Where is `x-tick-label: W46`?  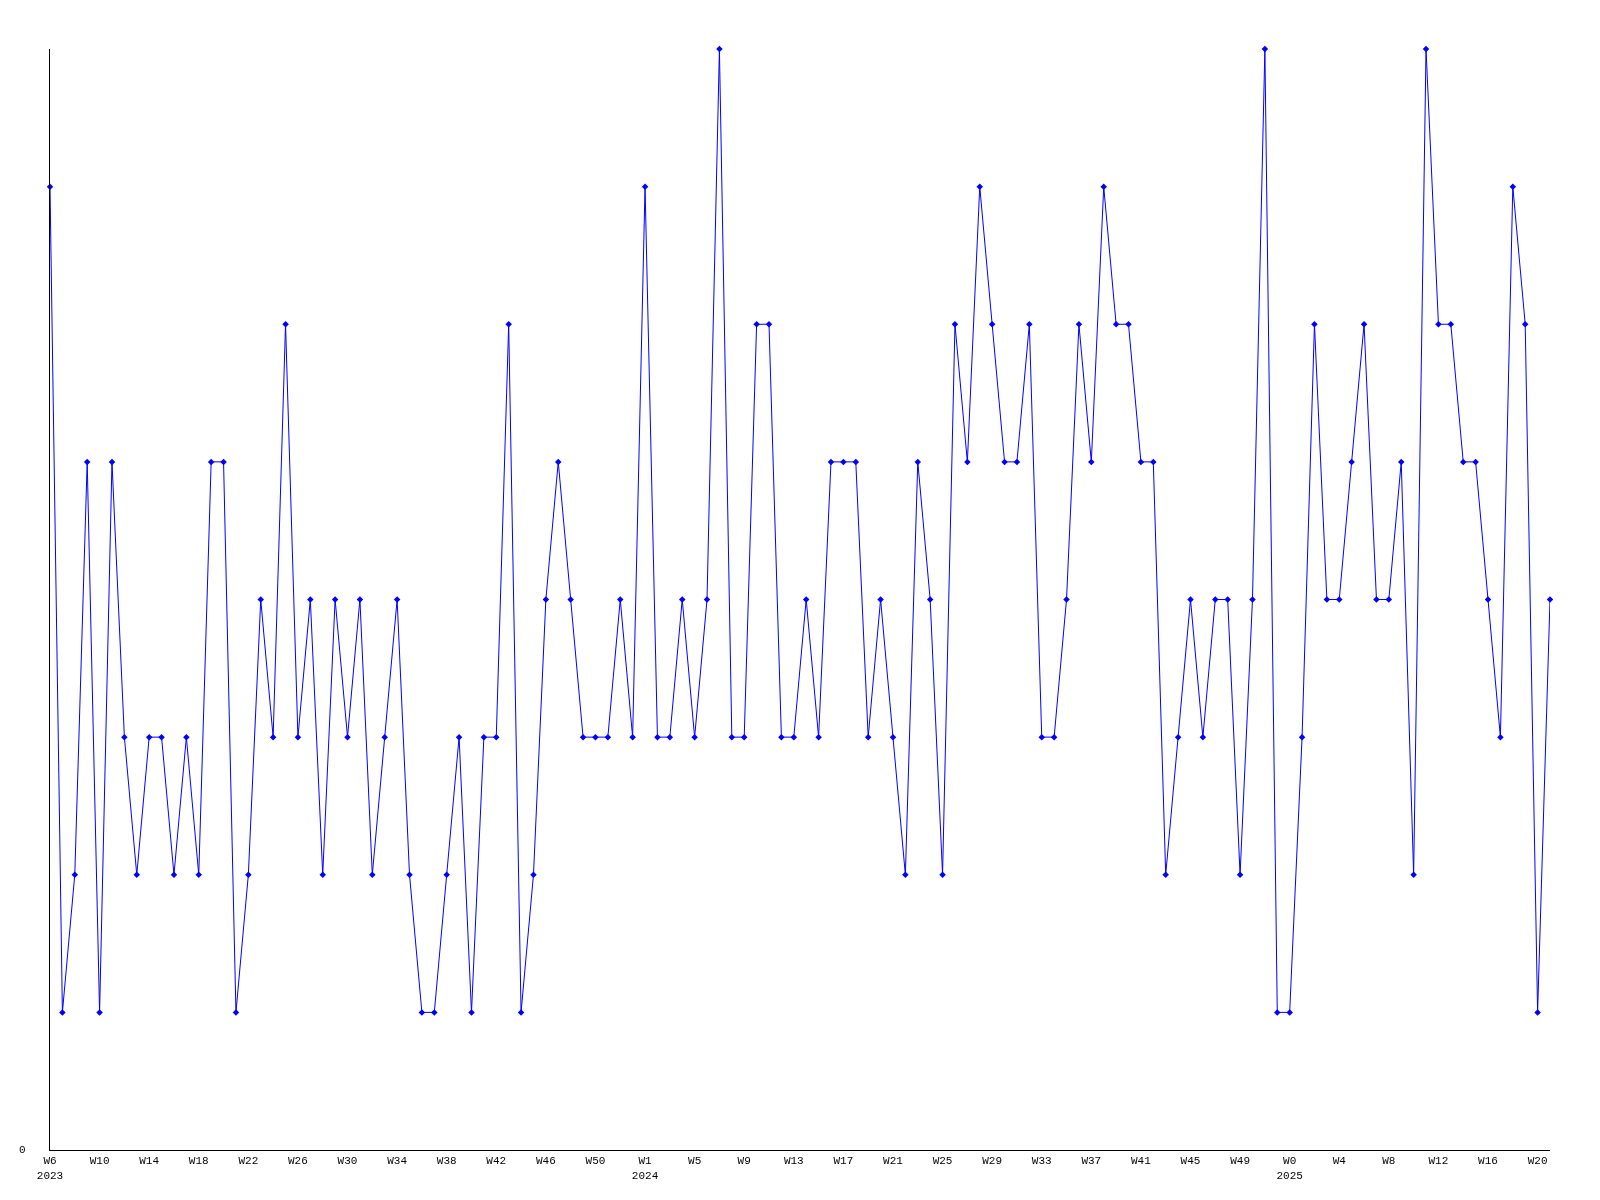
x-tick-label: W46 is located at coordinates (545, 1161).